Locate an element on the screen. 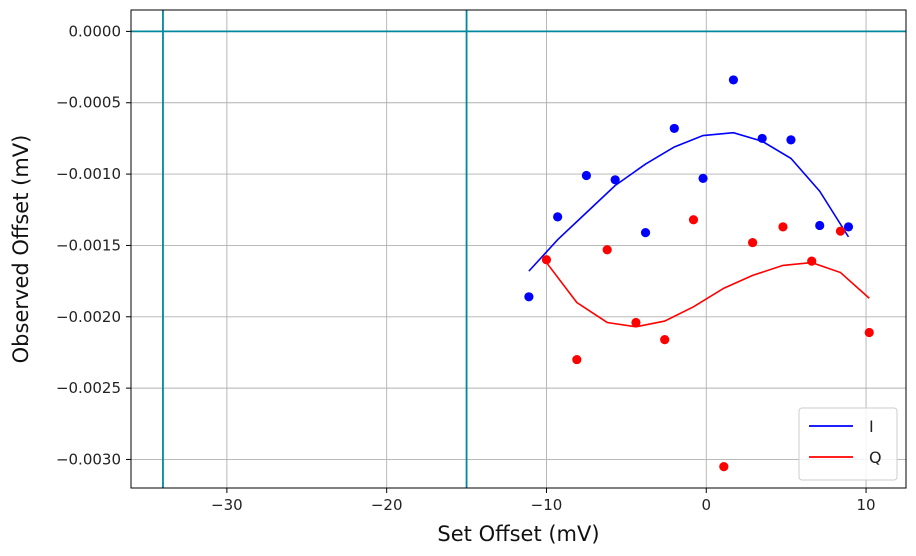 The image size is (916, 556). legend-box is located at coordinates (848, 444).